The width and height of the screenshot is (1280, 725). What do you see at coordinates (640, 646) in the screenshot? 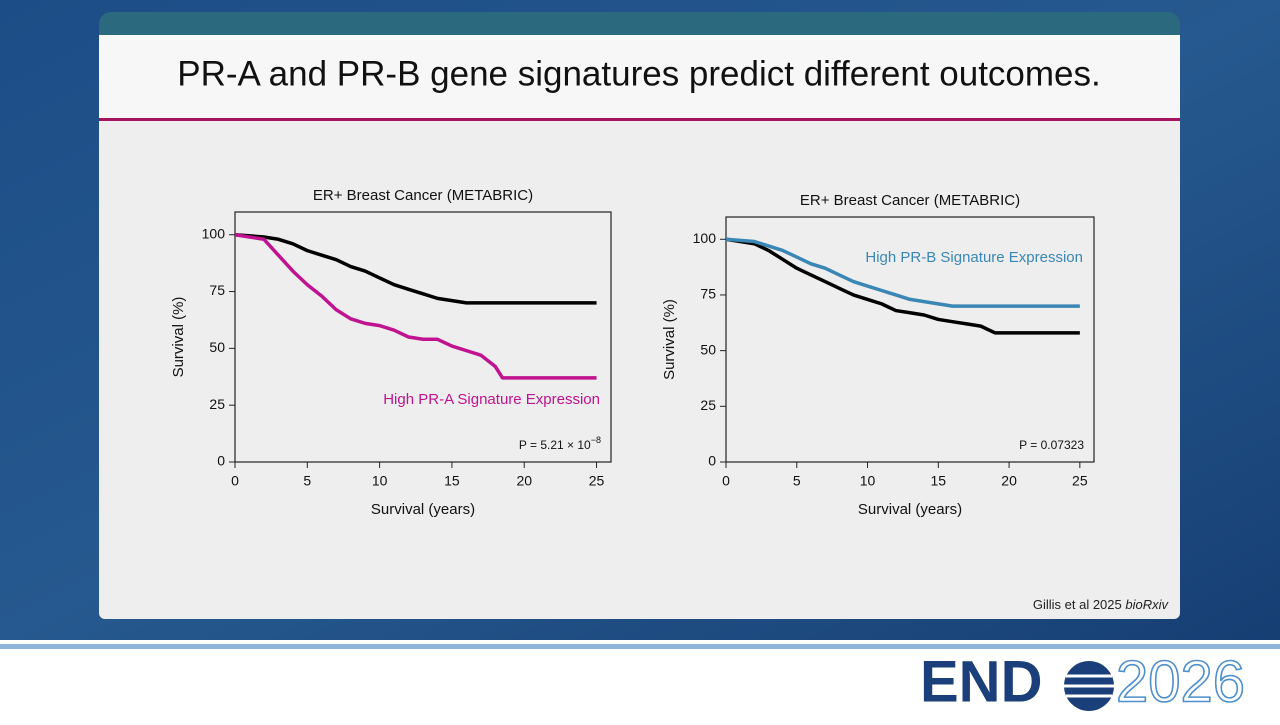
I see `footer-line` at bounding box center [640, 646].